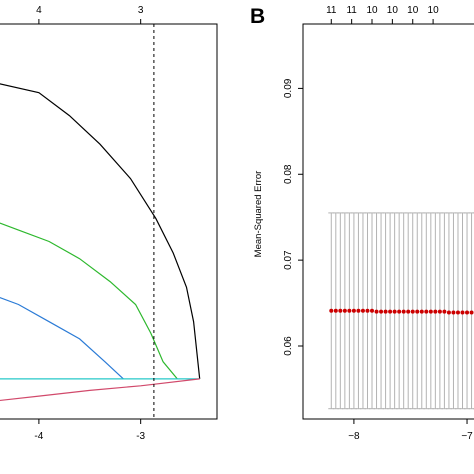 Image resolution: width=474 pixels, height=474 pixels. Describe the element at coordinates (141, 10) in the screenshot. I see `panel-a-top-tick-label-2: 3` at that location.